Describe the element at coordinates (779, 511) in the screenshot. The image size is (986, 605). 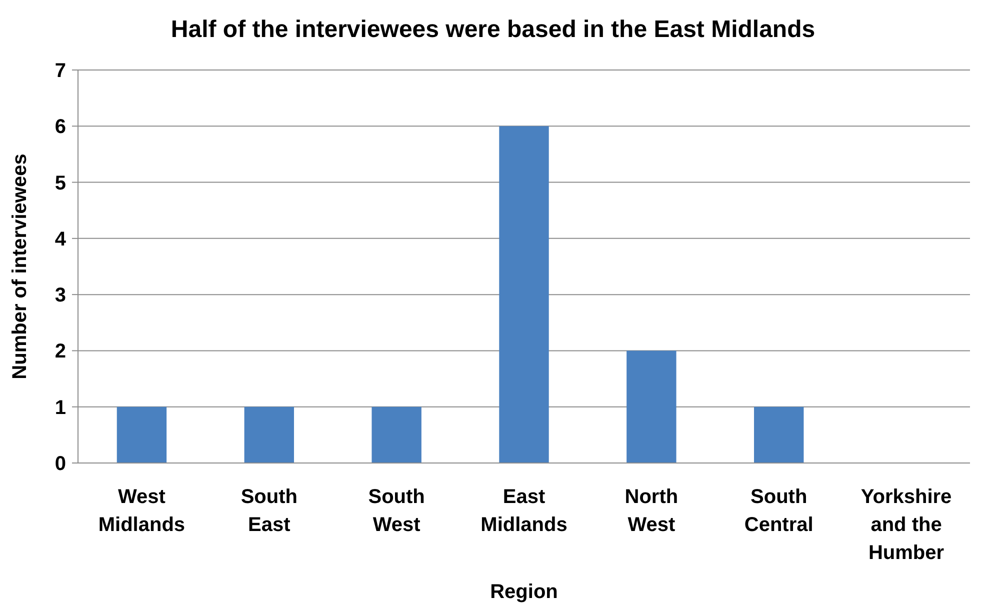
I see `x-tick-label: South Central` at that location.